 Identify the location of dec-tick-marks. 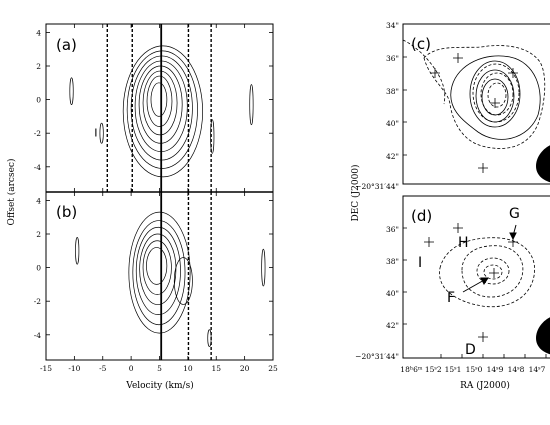
(405, 190).